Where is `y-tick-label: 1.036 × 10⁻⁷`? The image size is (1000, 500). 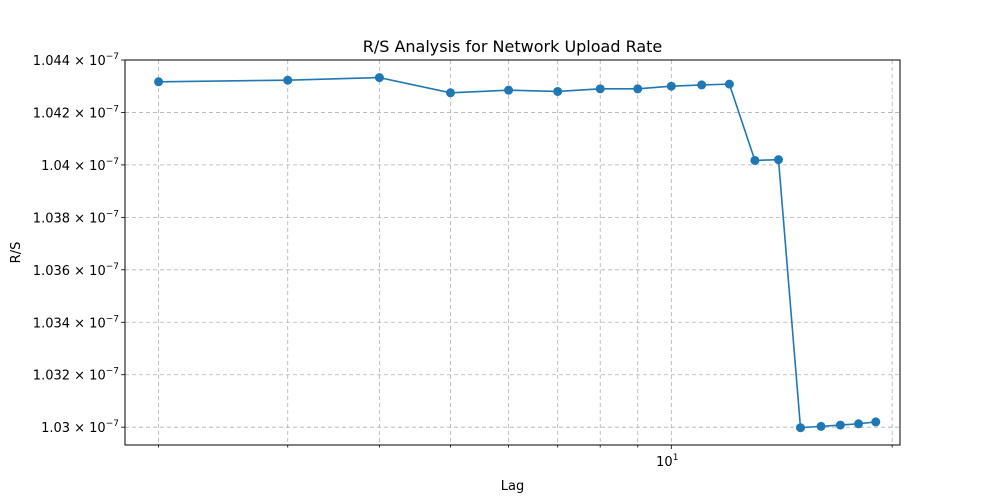
y-tick-label: 1.036 × 10⁻⁷ is located at coordinates (76, 270).